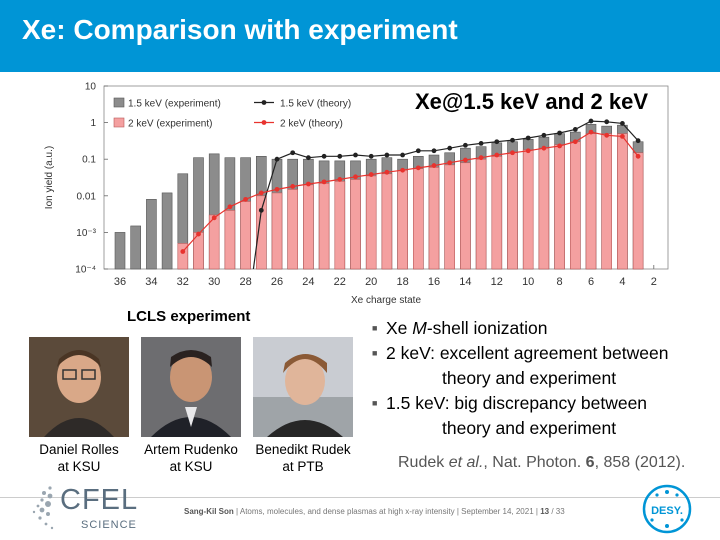 Image resolution: width=720 pixels, height=540 pixels. Describe the element at coordinates (497, 282) in the screenshot. I see `x-tick-label: 12` at that location.